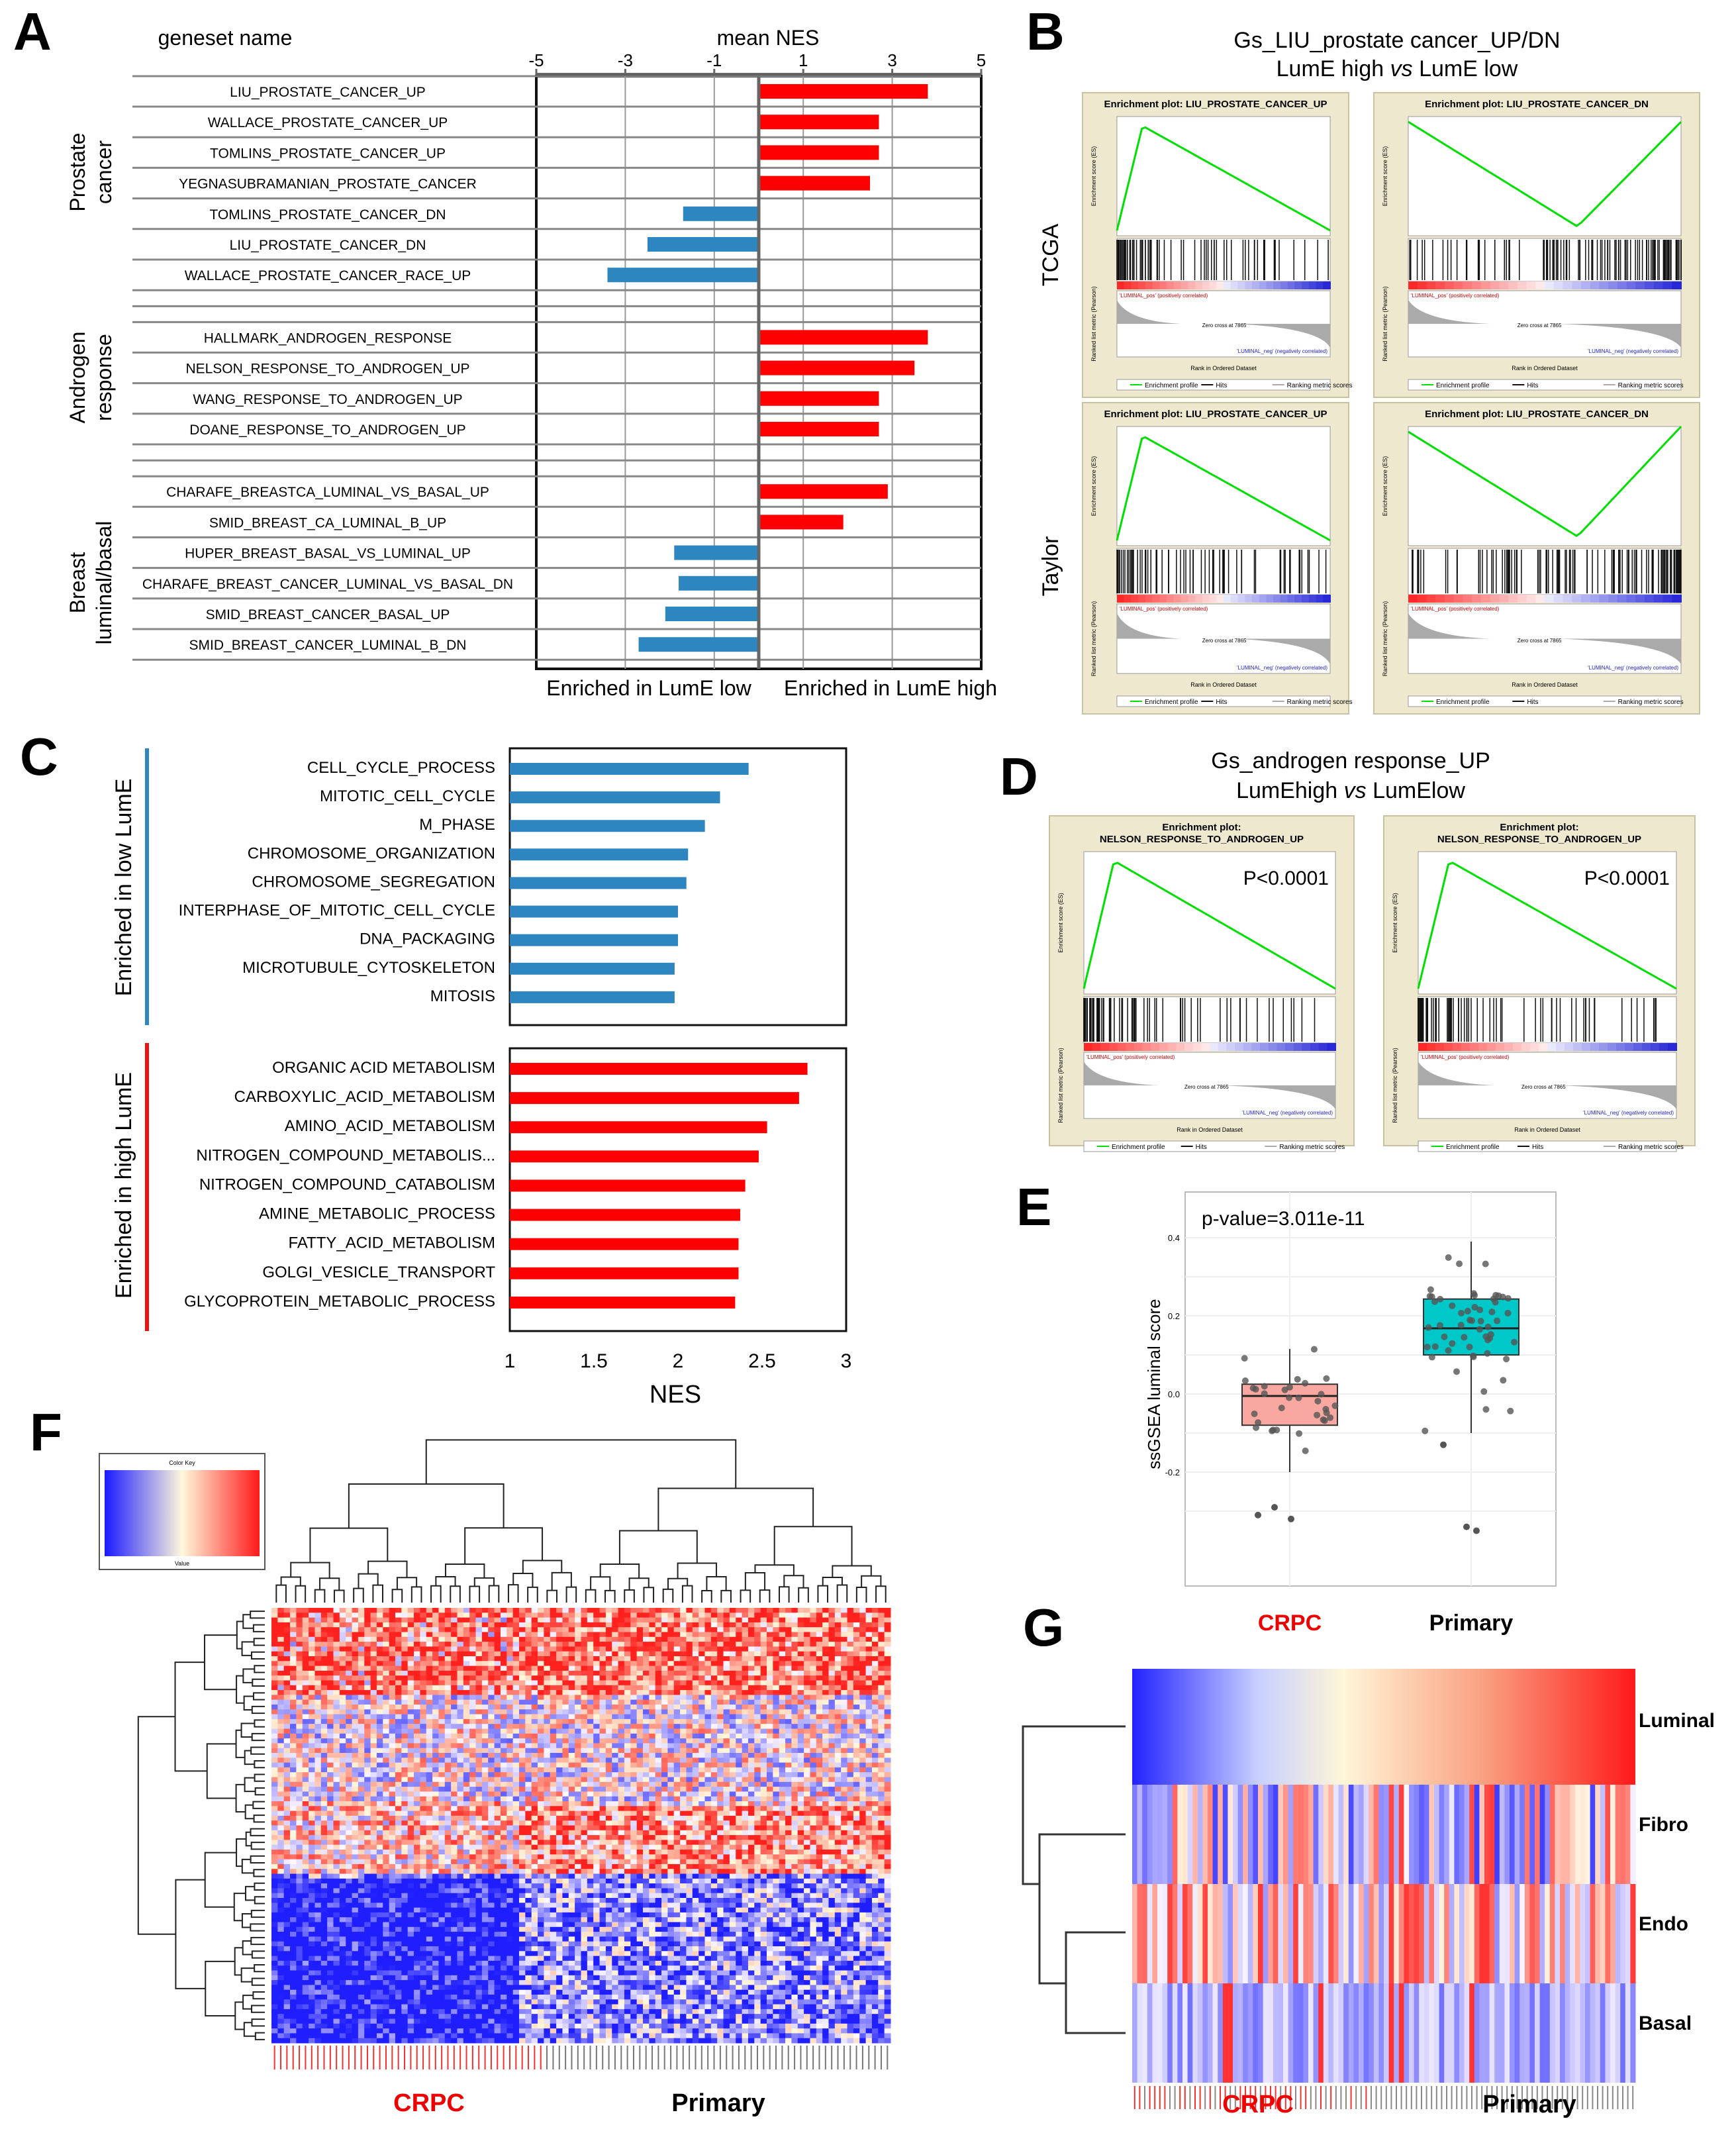 The height and width of the screenshot is (2135, 1736). What do you see at coordinates (1045, 31) in the screenshot?
I see `panel-letter-b: B` at bounding box center [1045, 31].